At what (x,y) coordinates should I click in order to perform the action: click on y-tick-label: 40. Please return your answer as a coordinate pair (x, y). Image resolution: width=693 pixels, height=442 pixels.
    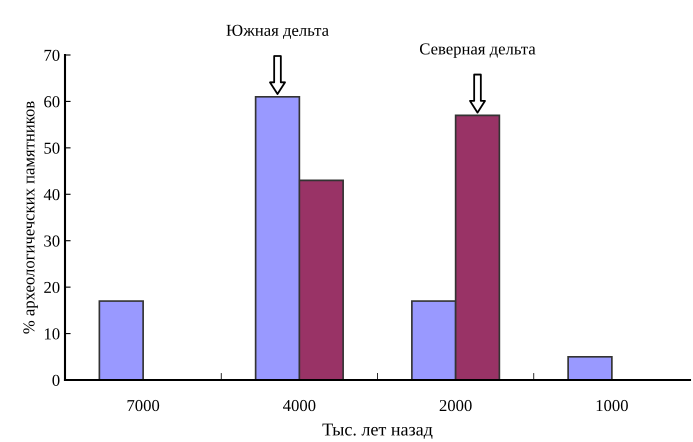
    Looking at the image, I should click on (52, 194).